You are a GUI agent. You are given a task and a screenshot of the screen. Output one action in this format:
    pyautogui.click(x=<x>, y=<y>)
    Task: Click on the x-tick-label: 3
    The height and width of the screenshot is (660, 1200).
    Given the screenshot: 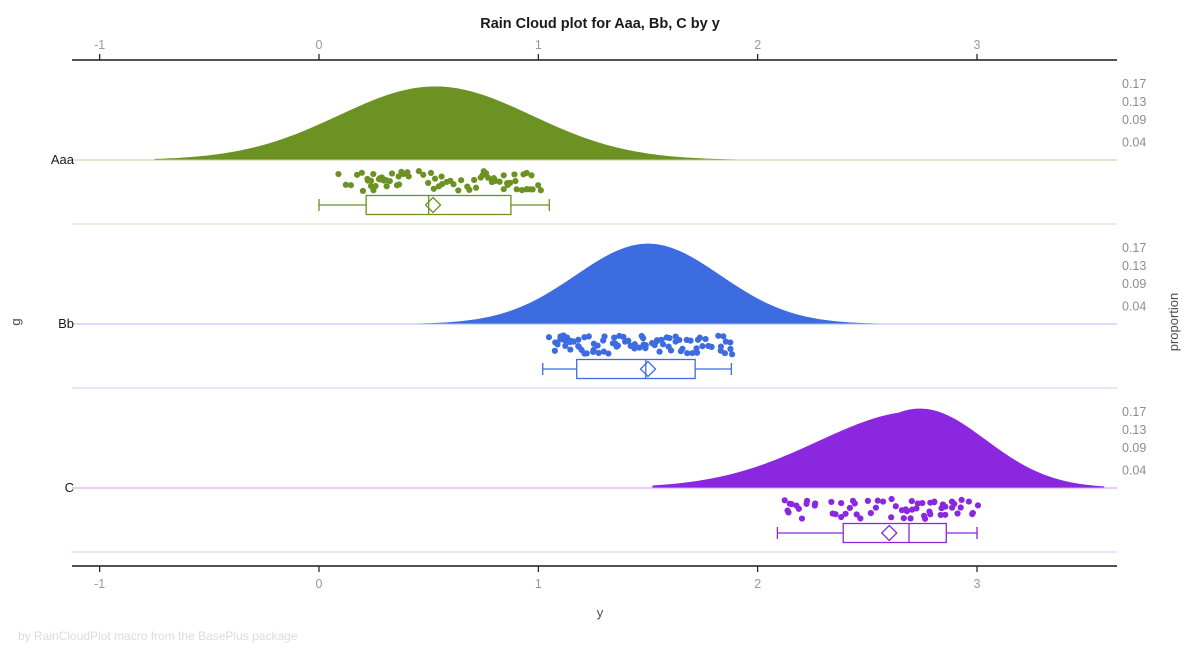 What is the action you would take?
    pyautogui.click(x=977, y=45)
    